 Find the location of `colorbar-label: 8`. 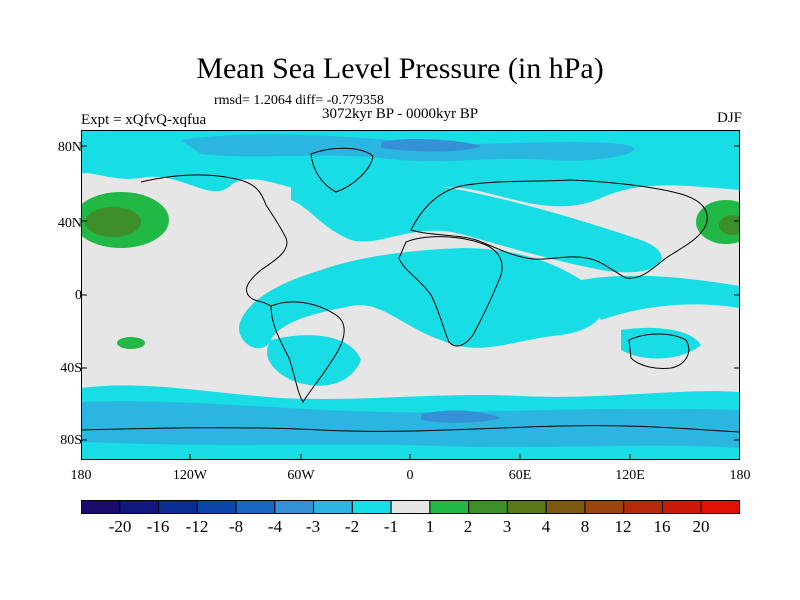

colorbar-label: 8 is located at coordinates (585, 526).